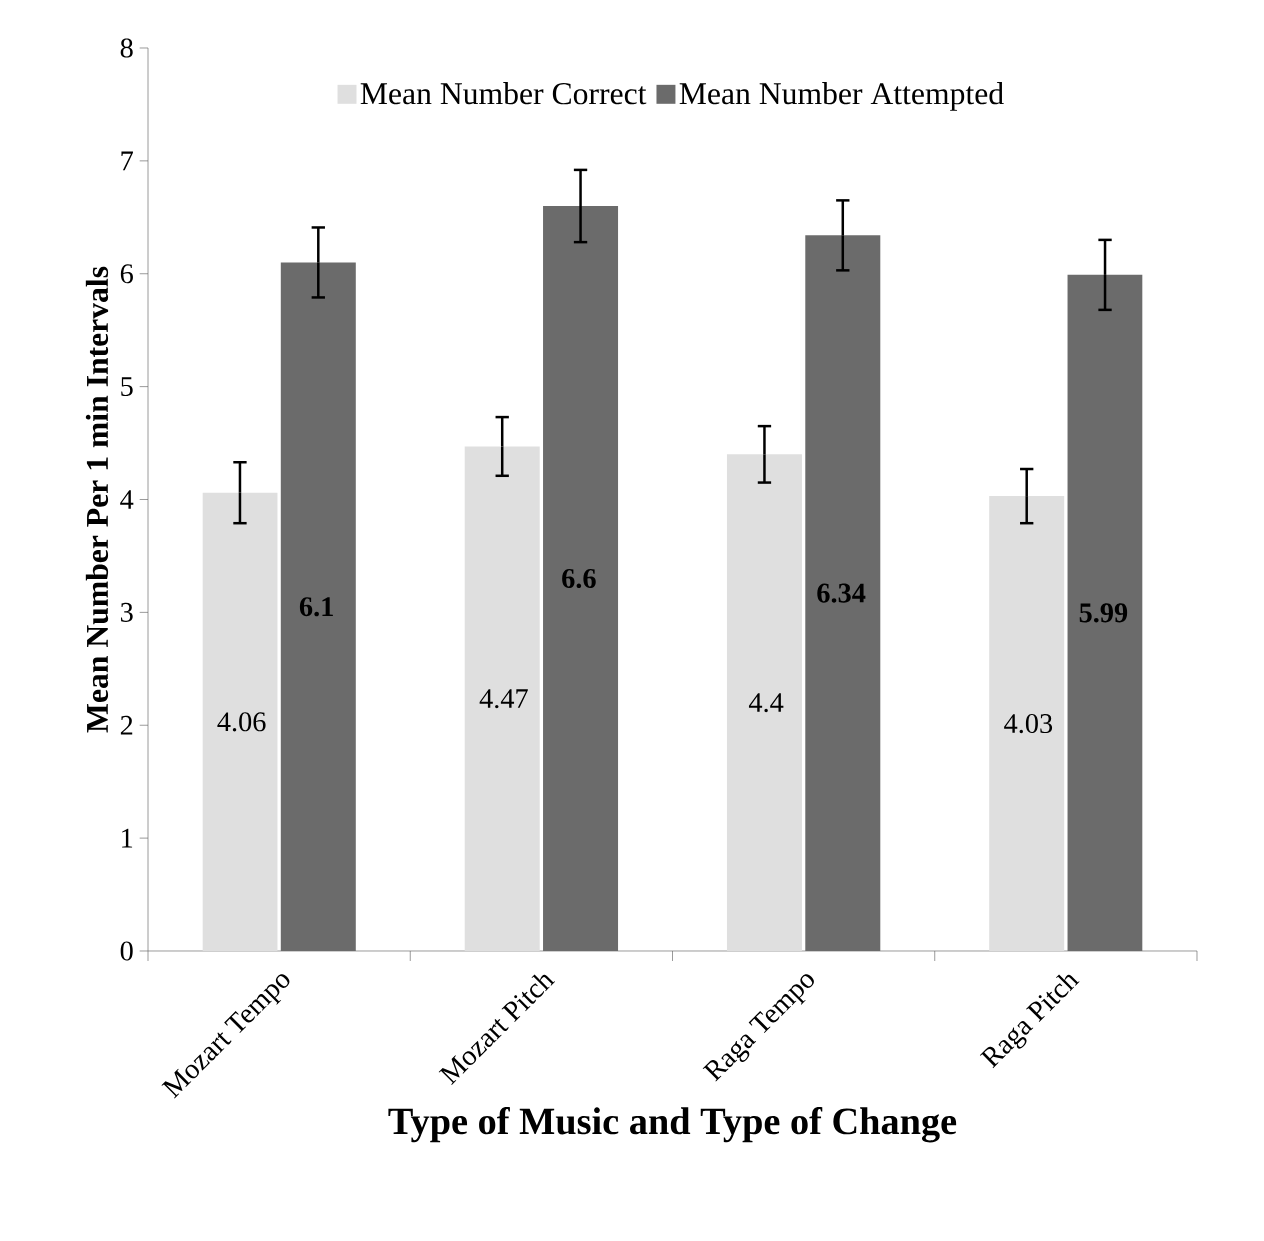  What do you see at coordinates (127, 838) in the screenshot?
I see `y-tick-label: 1` at bounding box center [127, 838].